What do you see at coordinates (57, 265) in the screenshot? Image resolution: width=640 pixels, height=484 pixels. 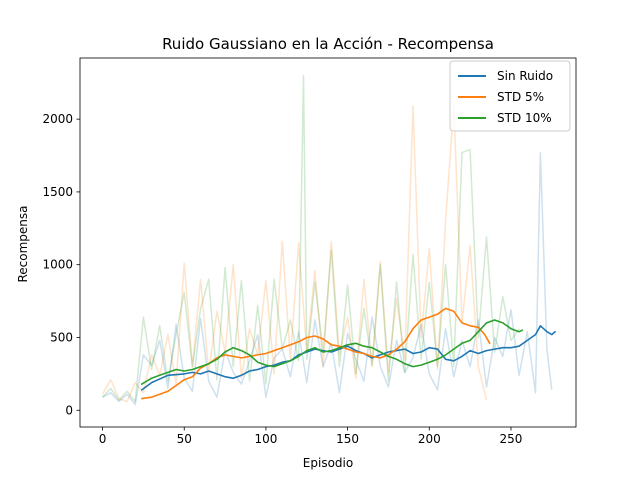 I see `y-tick-label: 1000` at bounding box center [57, 265].